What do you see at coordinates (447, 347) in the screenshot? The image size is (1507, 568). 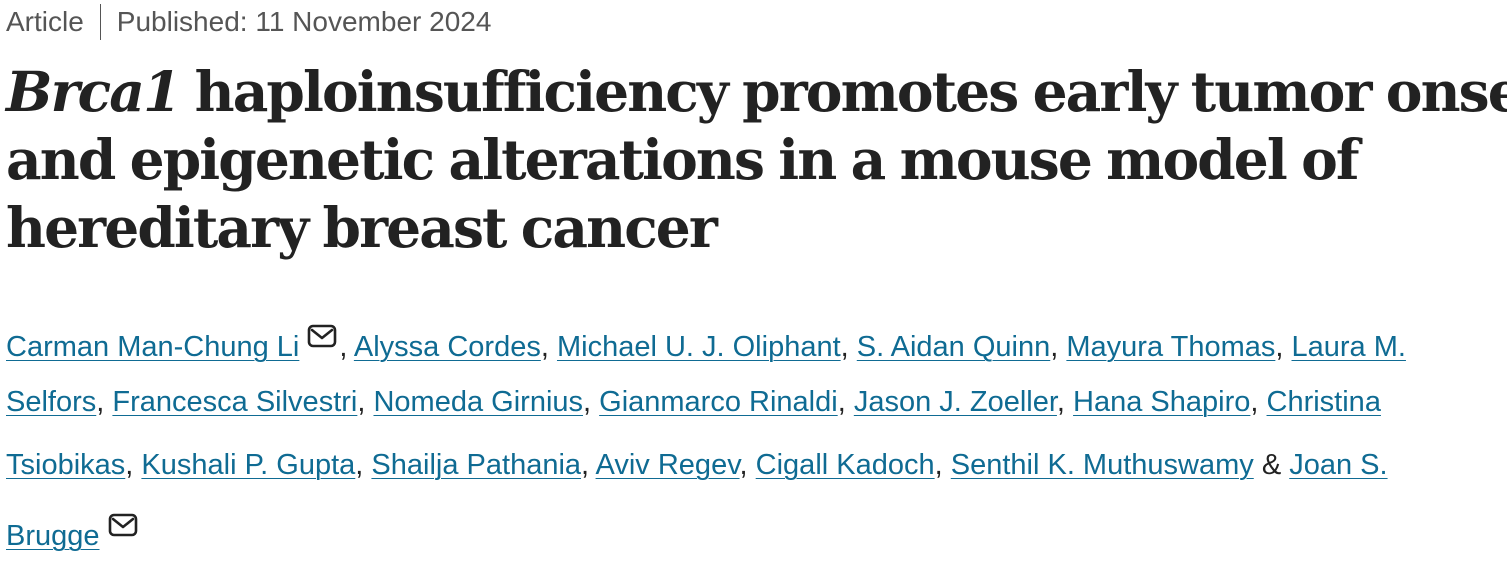 I see `author-link: Alyssa Cordes` at bounding box center [447, 347].